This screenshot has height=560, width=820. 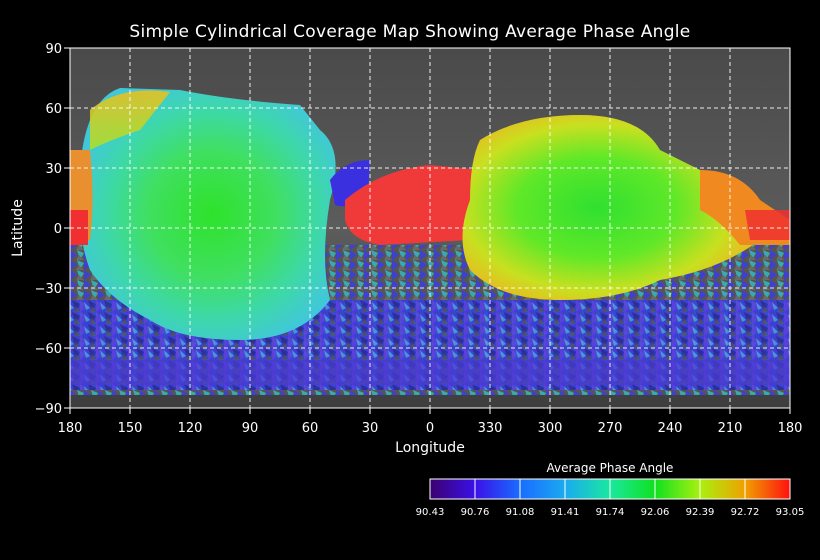 What do you see at coordinates (610, 512) in the screenshot?
I see `colorbar-tick-label: 91.74` at bounding box center [610, 512].